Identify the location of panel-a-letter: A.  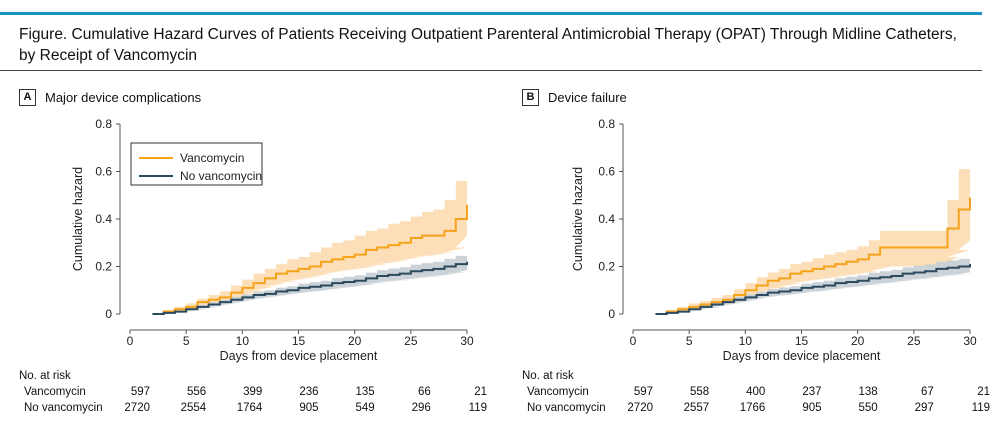
(27, 97).